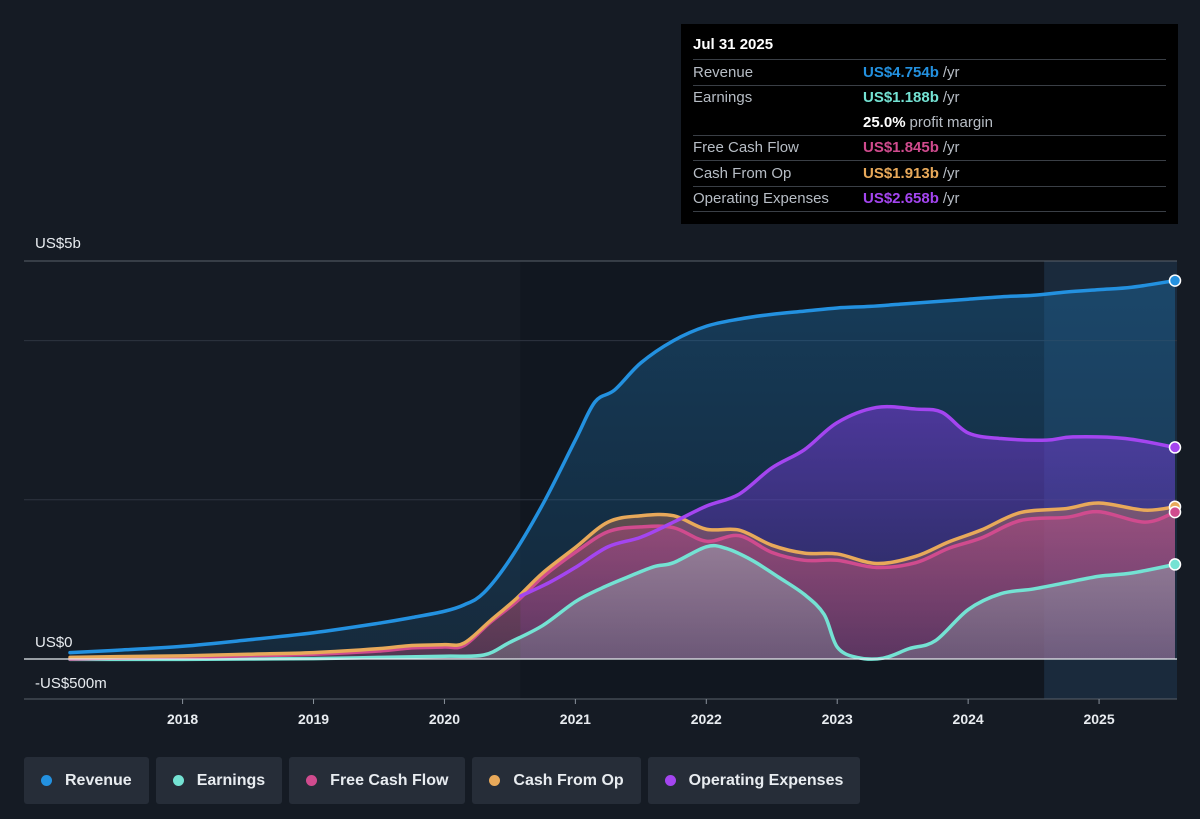 The height and width of the screenshot is (819, 1200). I want to click on legend-item-revenue: Revenue, so click(86, 780).